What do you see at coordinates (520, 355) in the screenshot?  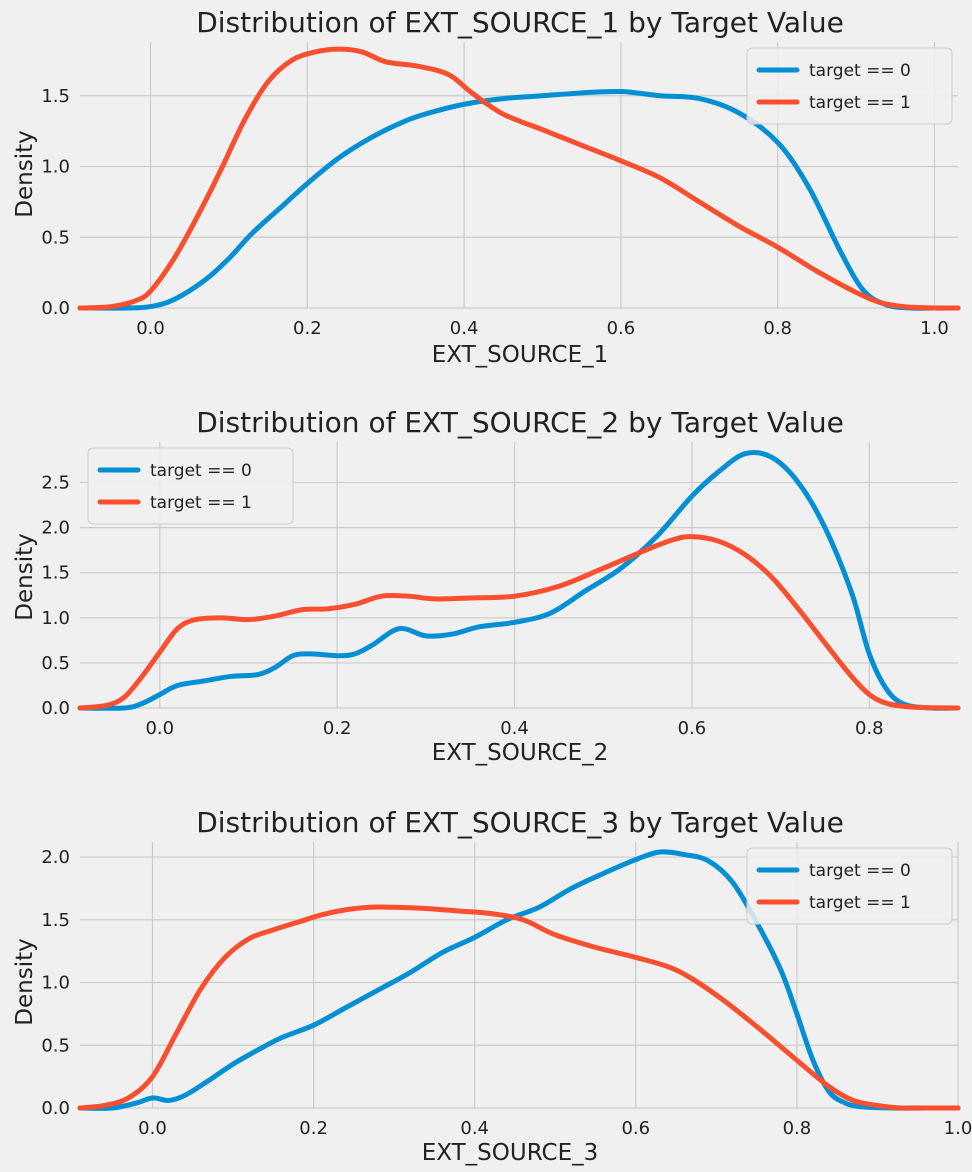 I see `x-axis-label: EXT_SOURCE_1` at bounding box center [520, 355].